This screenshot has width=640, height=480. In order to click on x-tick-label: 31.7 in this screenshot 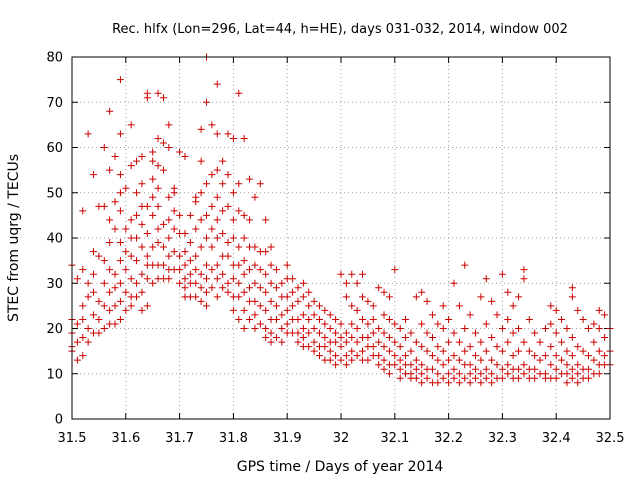, I will do `click(179, 438)`.